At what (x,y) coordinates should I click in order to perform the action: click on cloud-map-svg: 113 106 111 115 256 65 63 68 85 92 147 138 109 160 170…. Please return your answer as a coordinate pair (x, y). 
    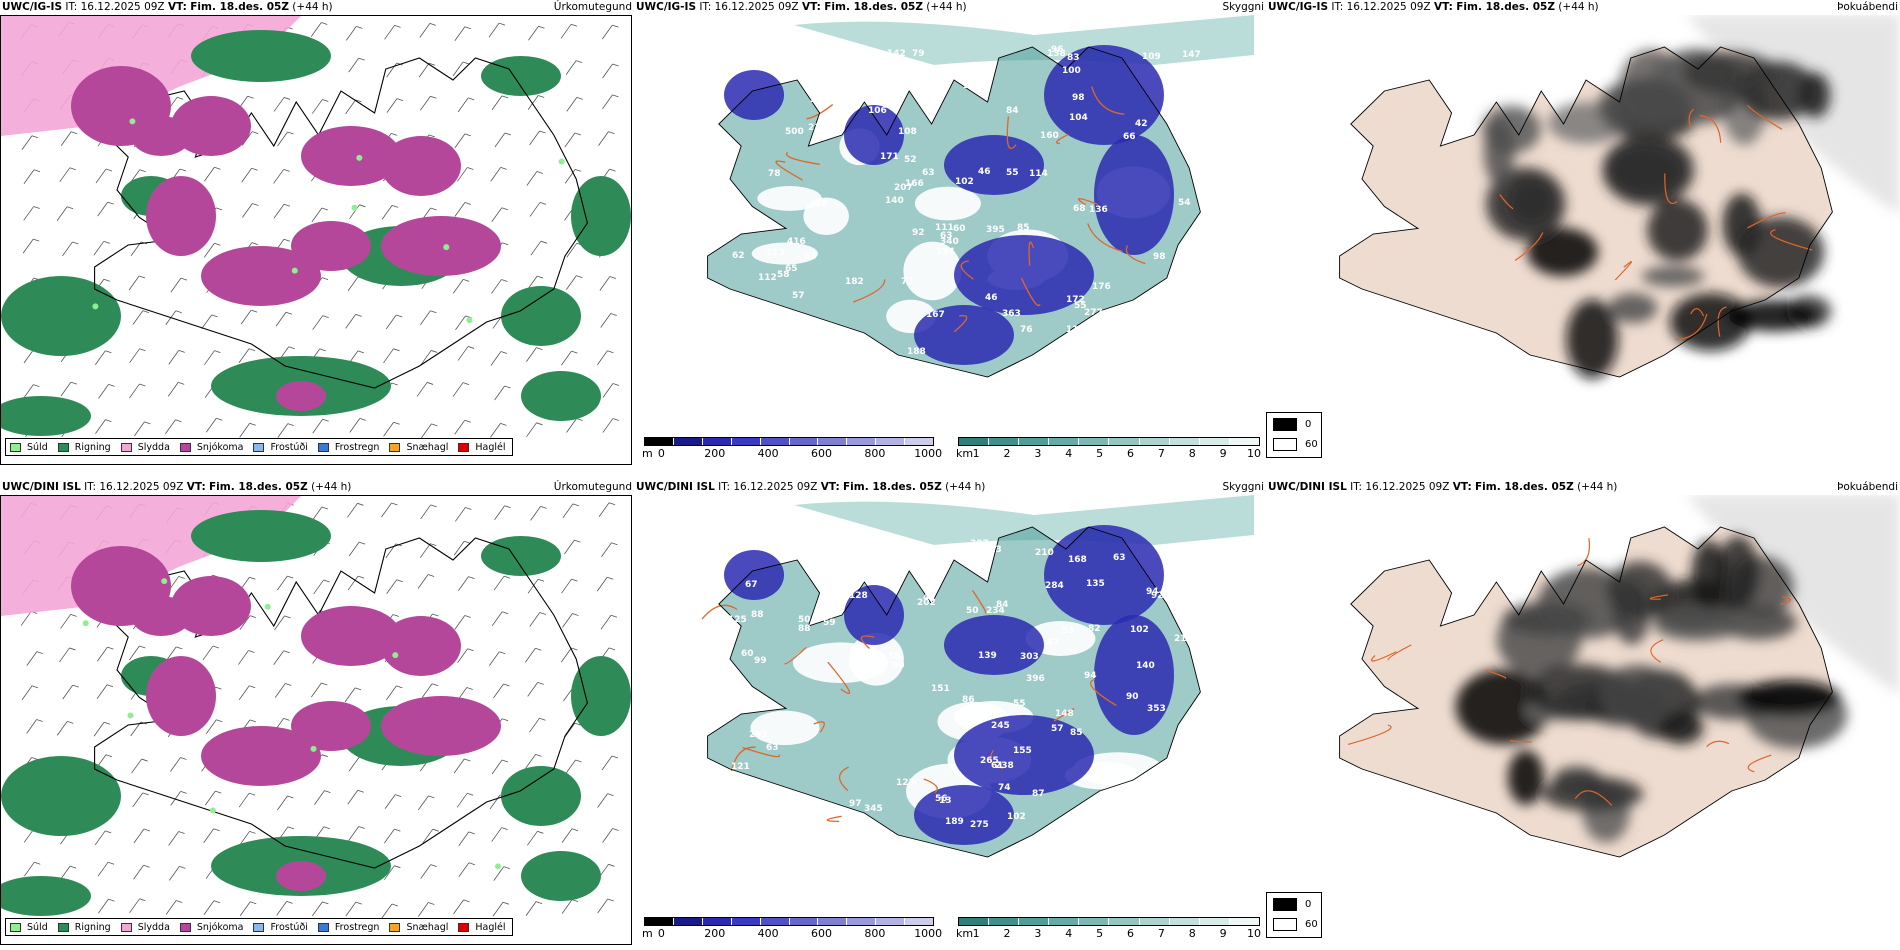
    Looking at the image, I should click on (980, 196).